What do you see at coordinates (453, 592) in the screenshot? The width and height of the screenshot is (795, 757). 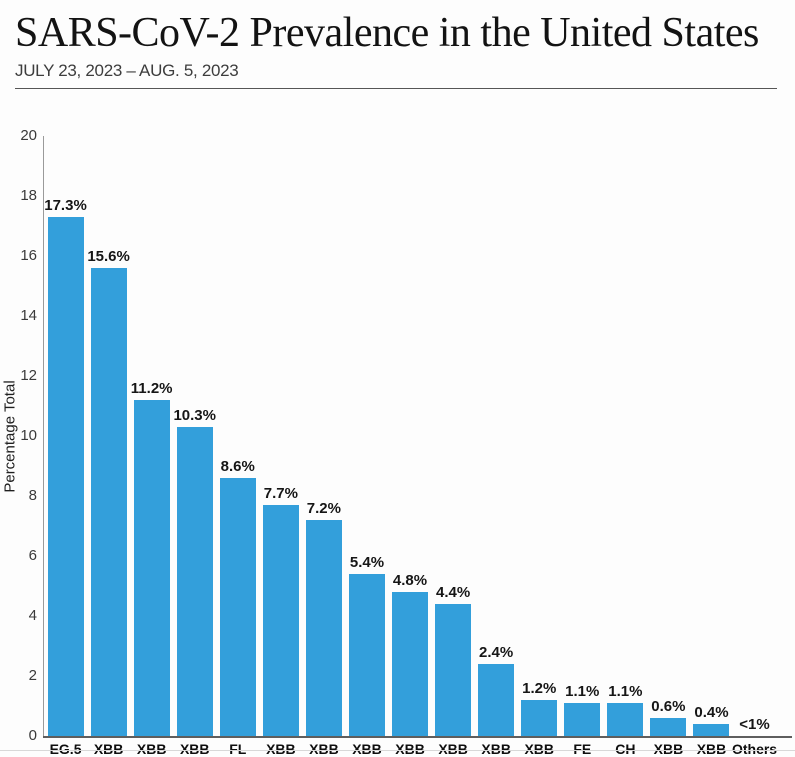 I see `bar-value-label: 4.4%` at bounding box center [453, 592].